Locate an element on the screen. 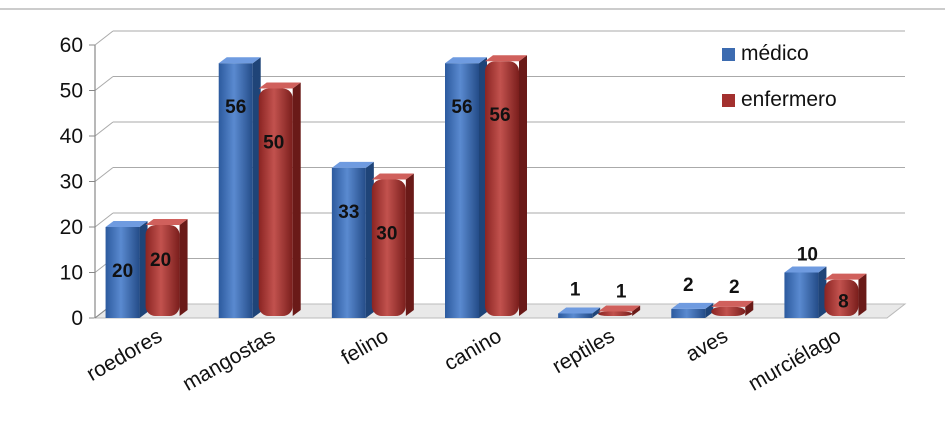 The image size is (945, 425). y-tick-label: 40 is located at coordinates (71, 136).